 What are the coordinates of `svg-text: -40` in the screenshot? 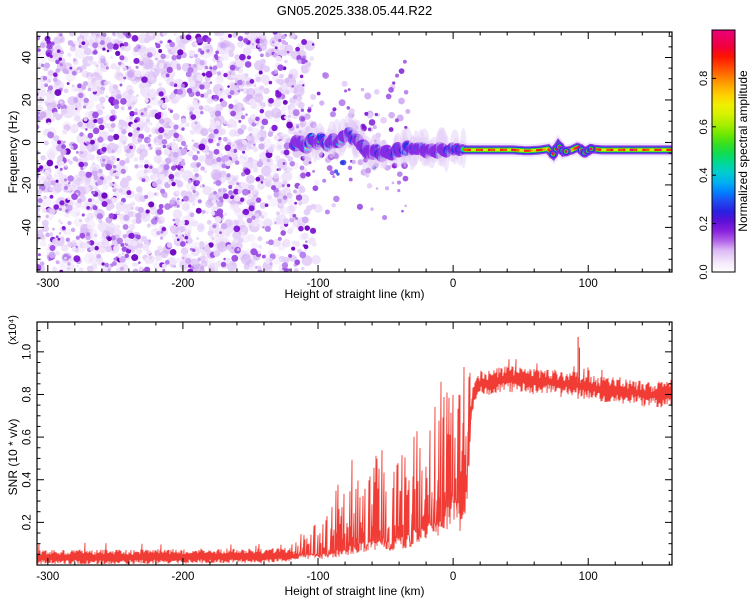 It's located at (28, 227).